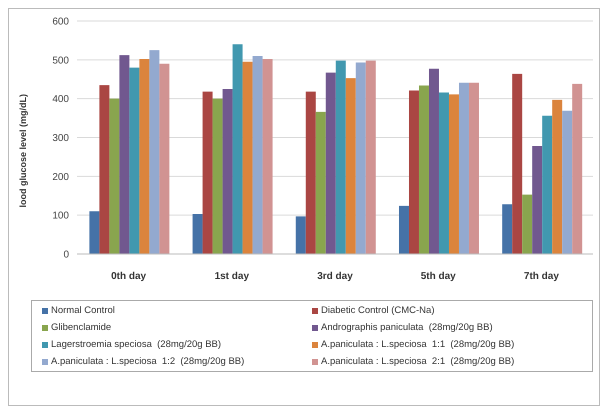 This screenshot has width=608, height=414. What do you see at coordinates (81, 327) in the screenshot?
I see `legend-label: Glibenclamide` at bounding box center [81, 327].